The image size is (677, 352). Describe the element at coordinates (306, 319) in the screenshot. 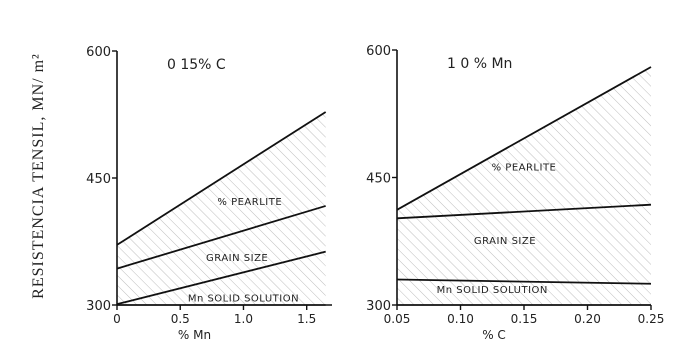

I see `x-tick-label-left: 1.5` at that location.